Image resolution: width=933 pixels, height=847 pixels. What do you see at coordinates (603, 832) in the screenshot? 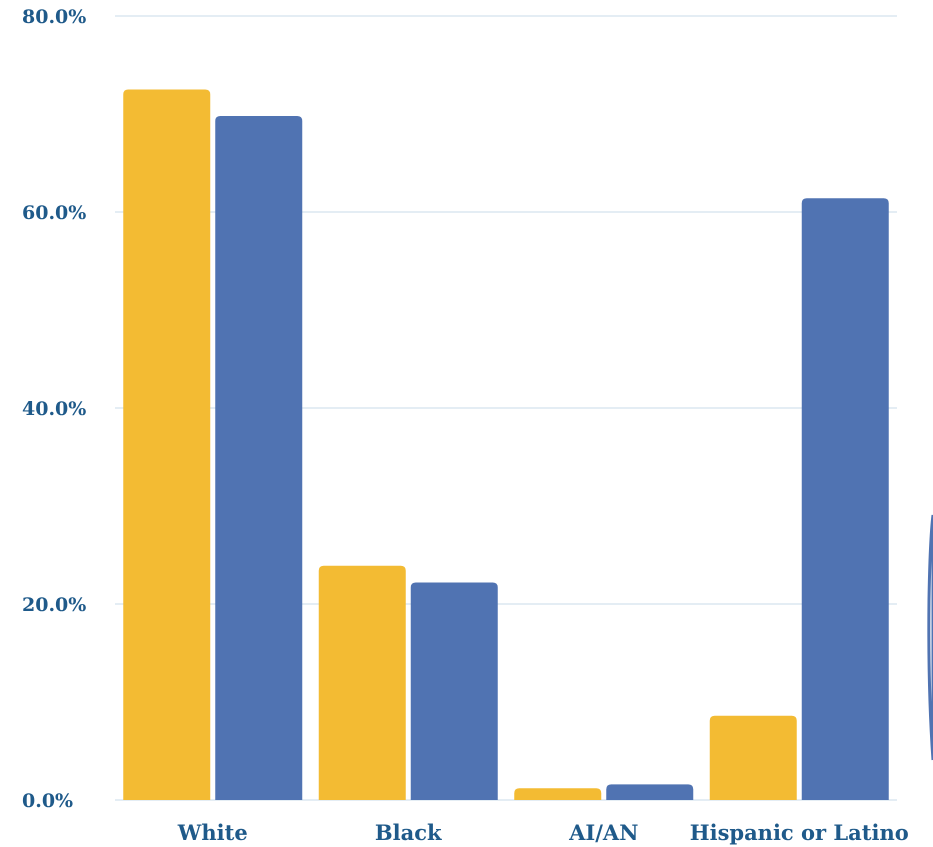
I see `x-category-label: AI/AN` at bounding box center [603, 832].